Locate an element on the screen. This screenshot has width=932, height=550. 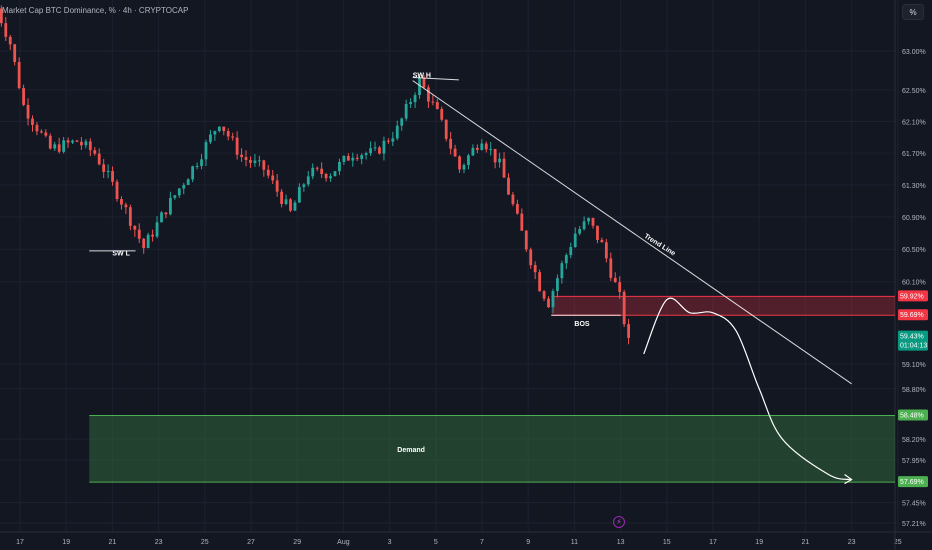
price-label: 59.43% 01:04:13 is located at coordinates (913, 340).